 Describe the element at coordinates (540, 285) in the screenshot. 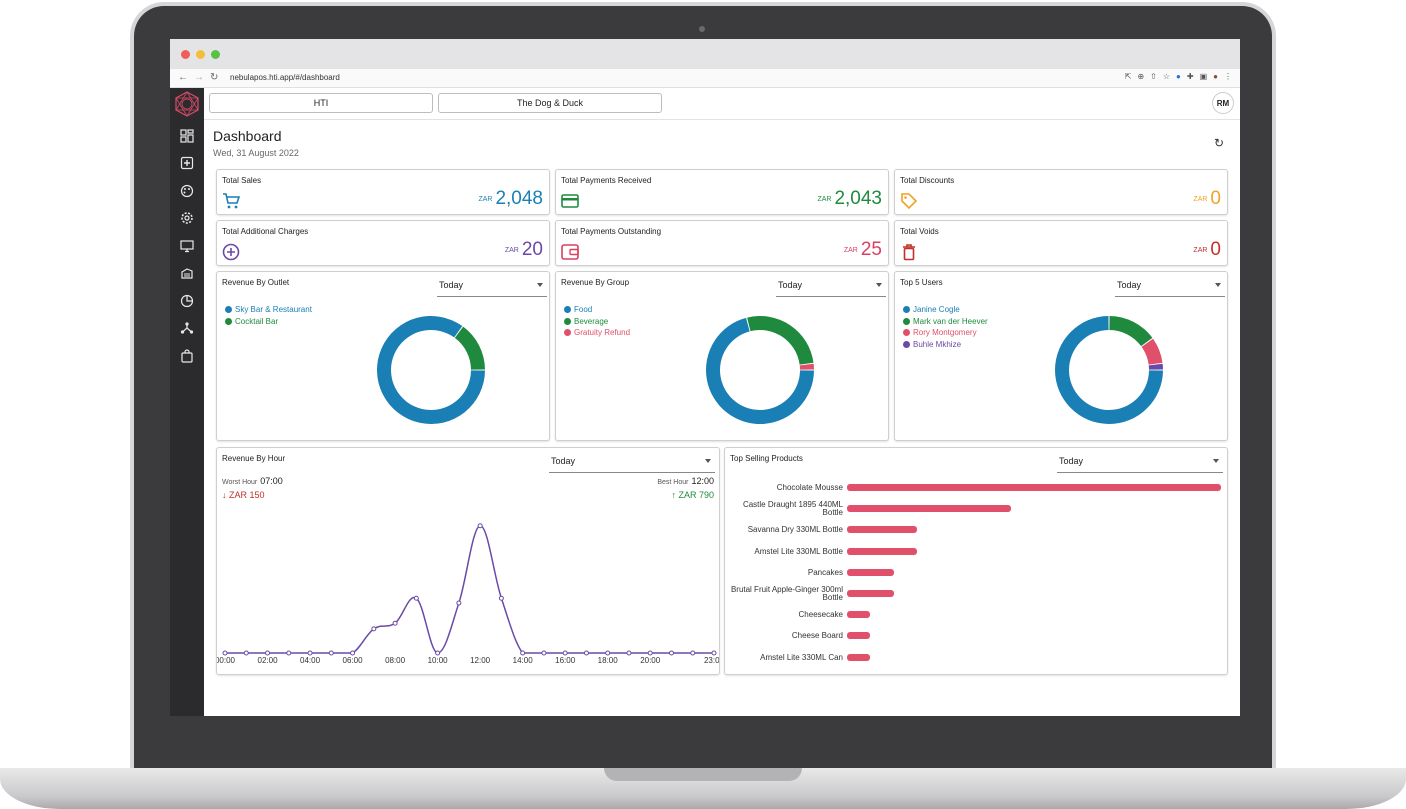

I see `chevron-down-icon` at that location.